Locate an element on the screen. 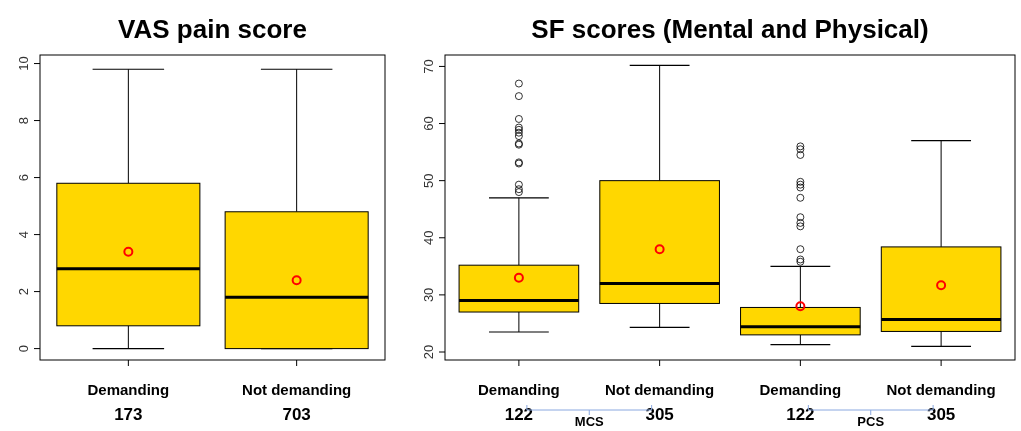  y-tick-label: 30 is located at coordinates (428, 295).